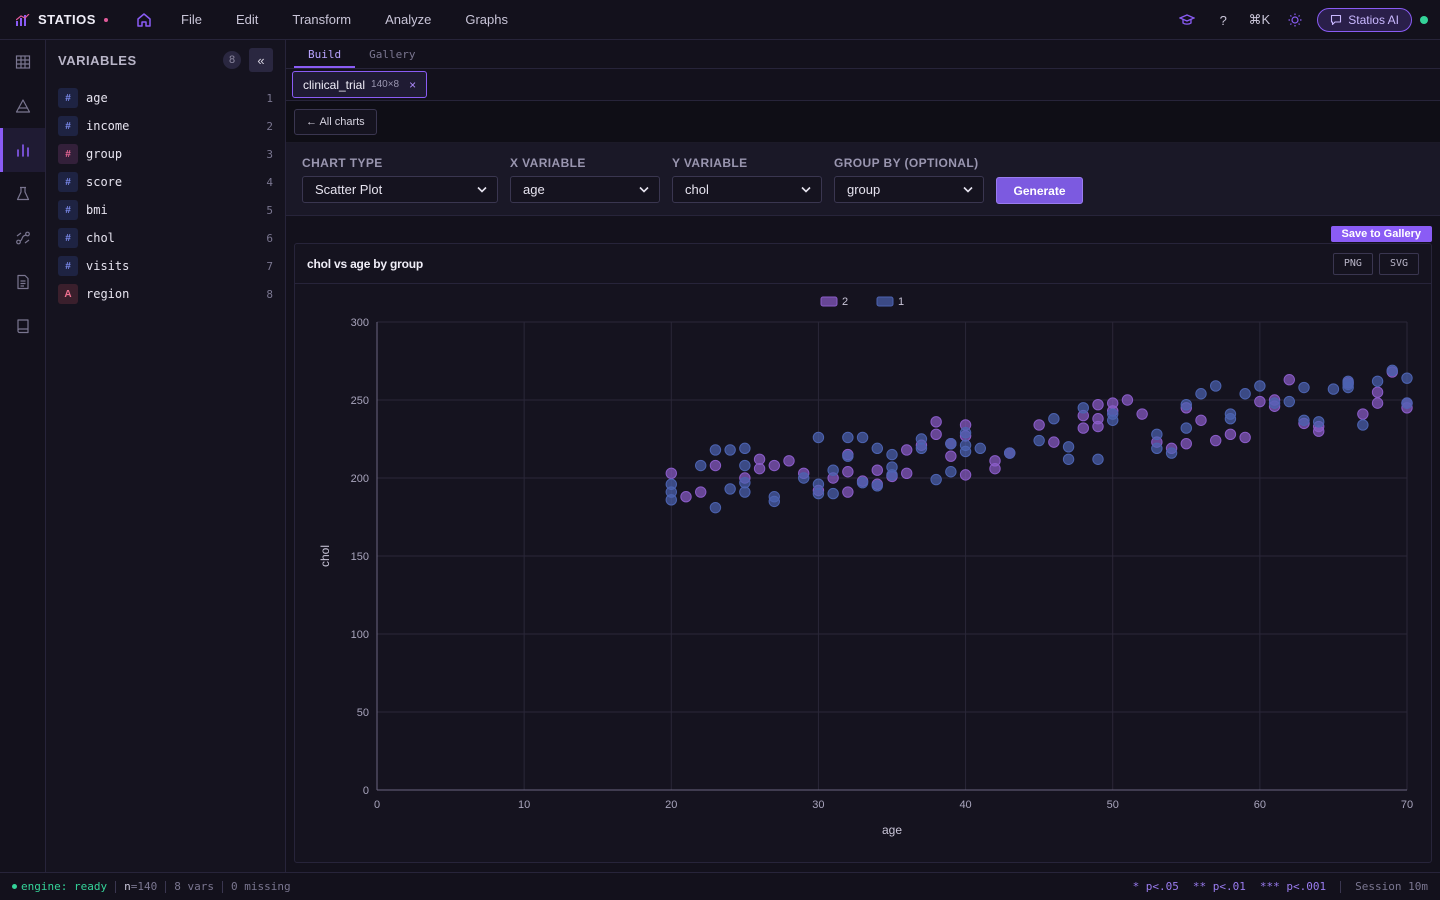 The width and height of the screenshot is (1440, 900). What do you see at coordinates (165, 126) in the screenshot?
I see `variable-row-income: # income 2` at bounding box center [165, 126].